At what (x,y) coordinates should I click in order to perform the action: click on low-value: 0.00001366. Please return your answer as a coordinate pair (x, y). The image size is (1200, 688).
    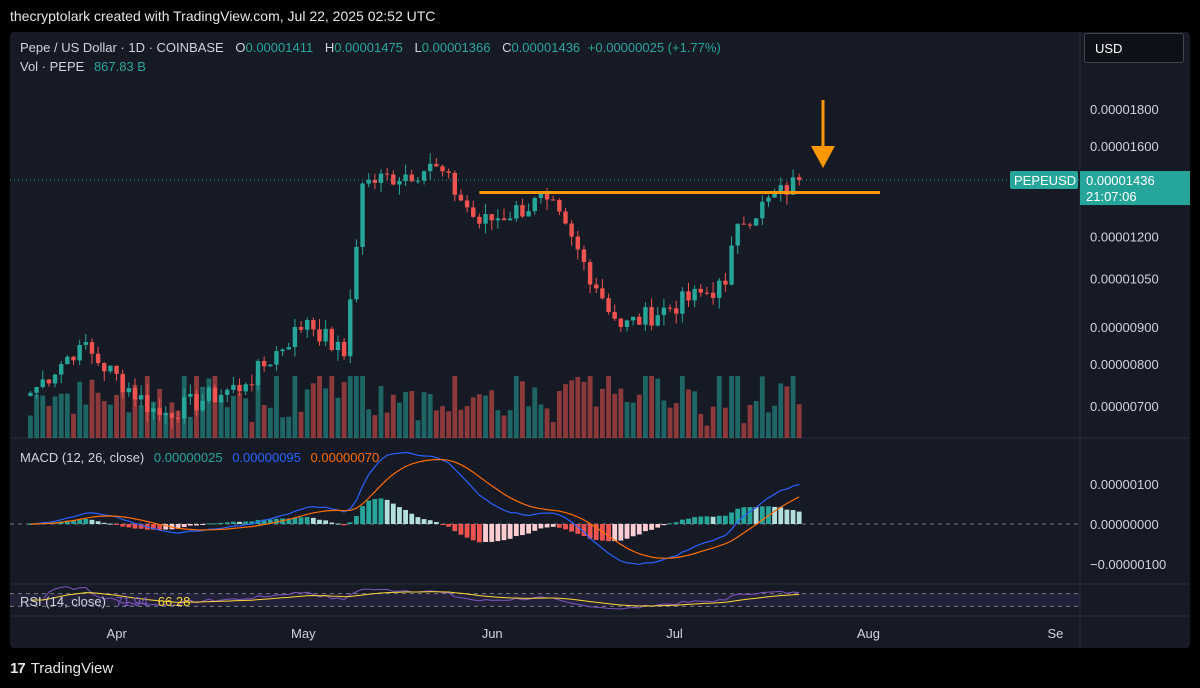
    Looking at the image, I should click on (456, 47).